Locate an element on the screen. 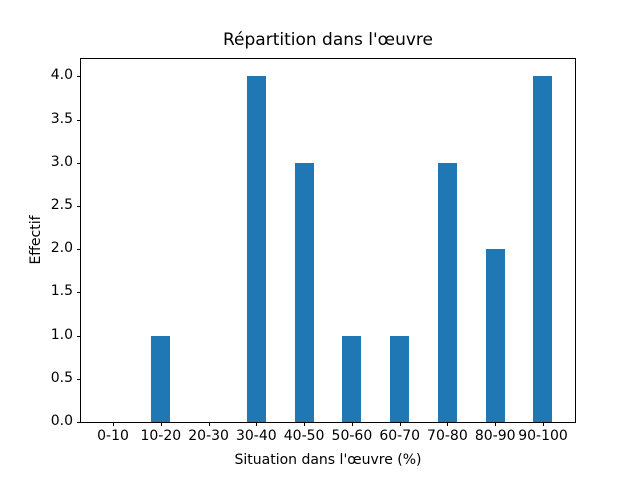  y-tick-label: 2.0 is located at coordinates (61, 248).